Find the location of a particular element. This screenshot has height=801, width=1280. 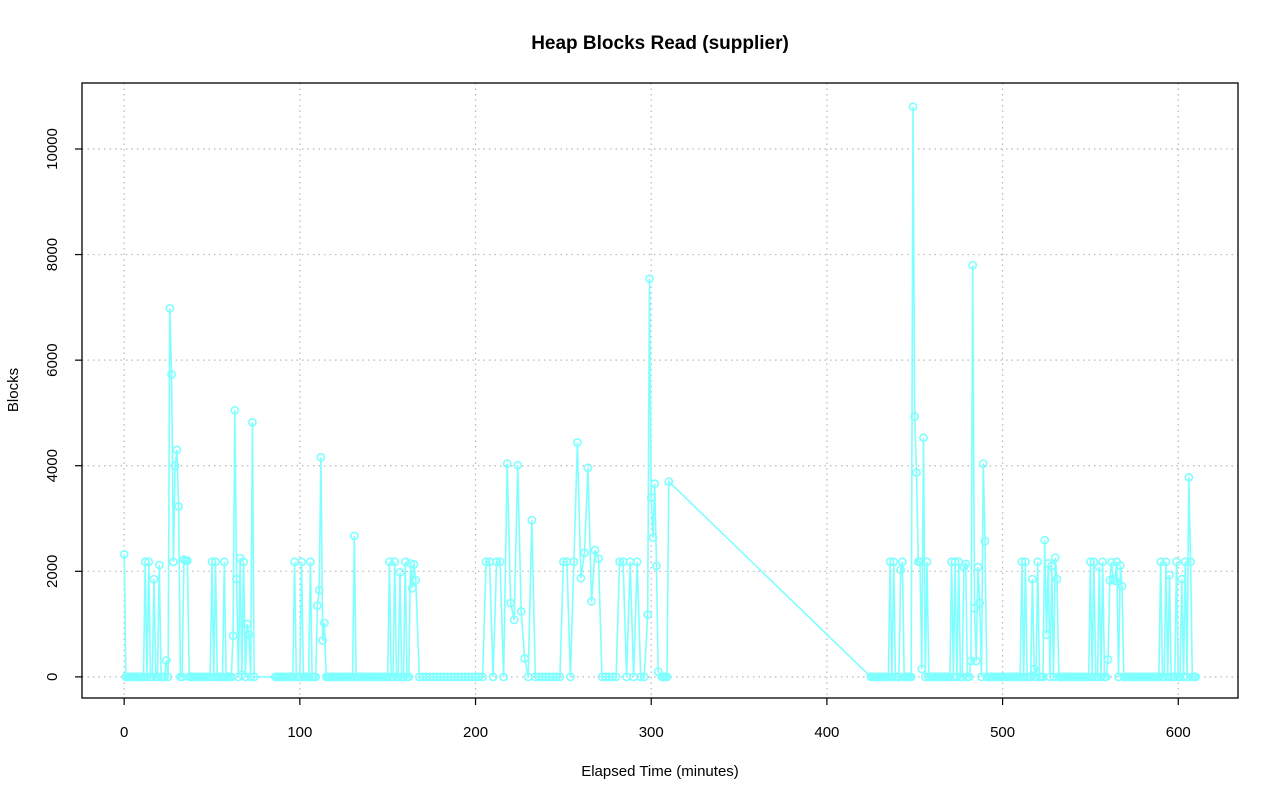

y-tick-label: 8000 is located at coordinates (52, 254).